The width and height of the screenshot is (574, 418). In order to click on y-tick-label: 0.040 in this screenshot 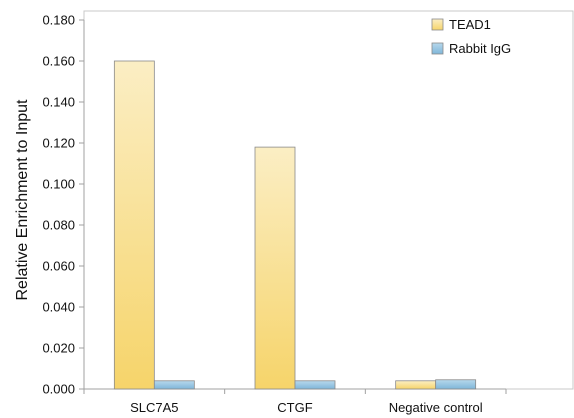, I will do `click(58, 307)`.